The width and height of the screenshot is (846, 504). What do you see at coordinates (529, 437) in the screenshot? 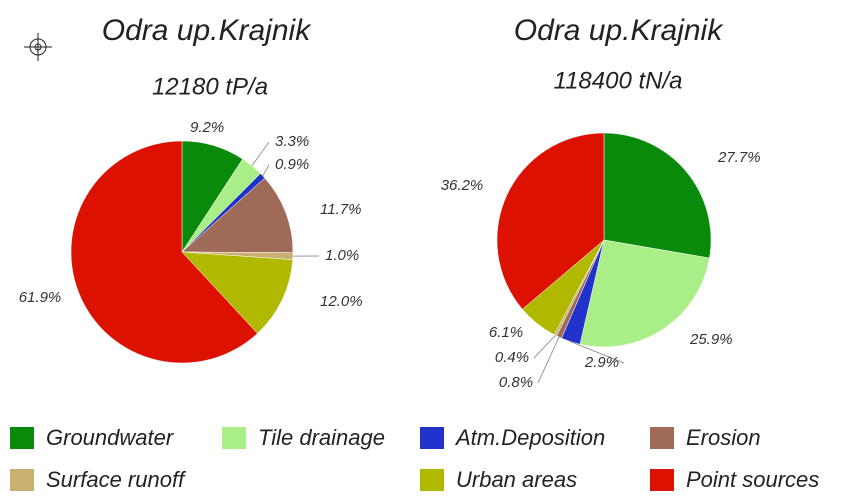
I see `legend-label: Atm.Deposition` at bounding box center [529, 437].